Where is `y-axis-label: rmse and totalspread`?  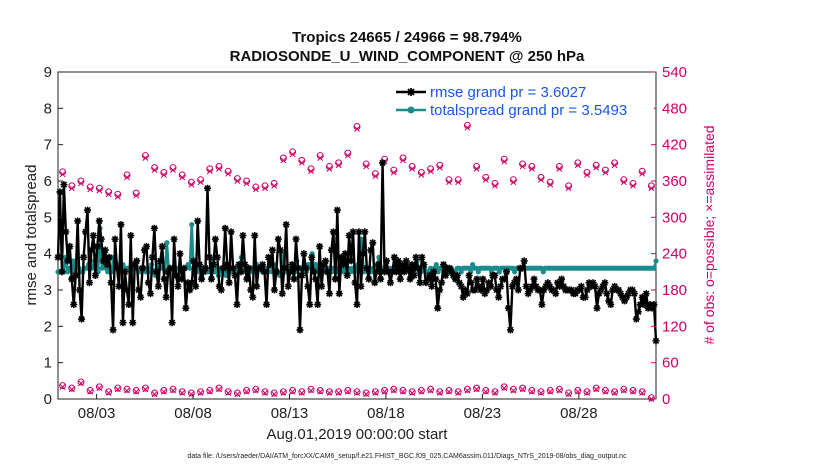 y-axis-label: rmse and totalspread is located at coordinates (31, 235).